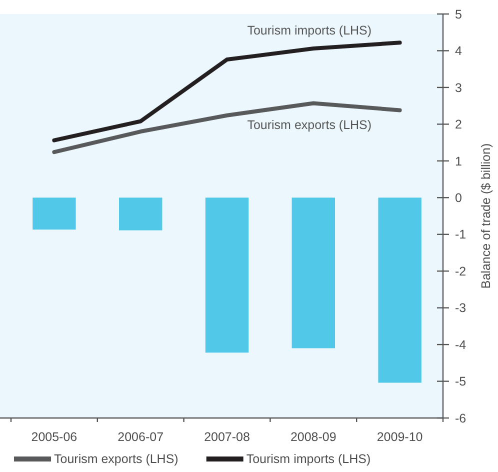 The height and width of the screenshot is (472, 498). I want to click on line-series, so click(227, 127).